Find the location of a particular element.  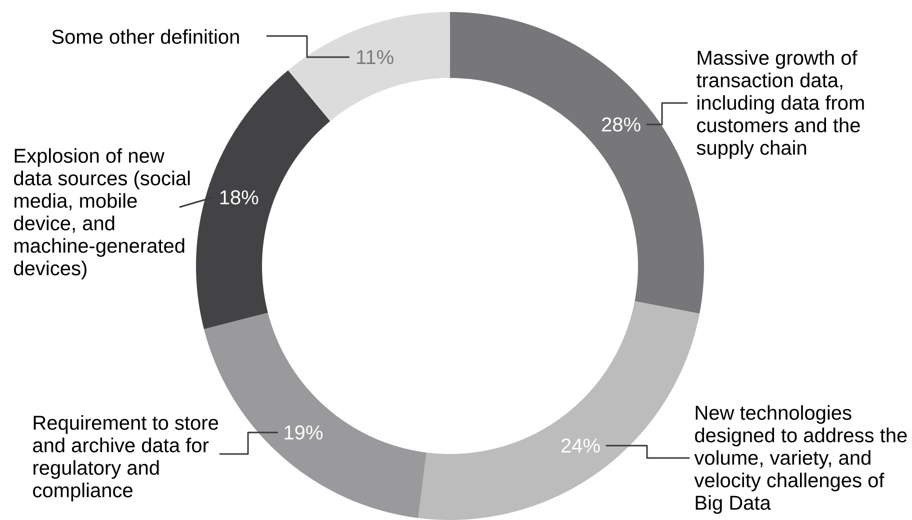

slice-label: Some other definition is located at coordinates (145, 36).